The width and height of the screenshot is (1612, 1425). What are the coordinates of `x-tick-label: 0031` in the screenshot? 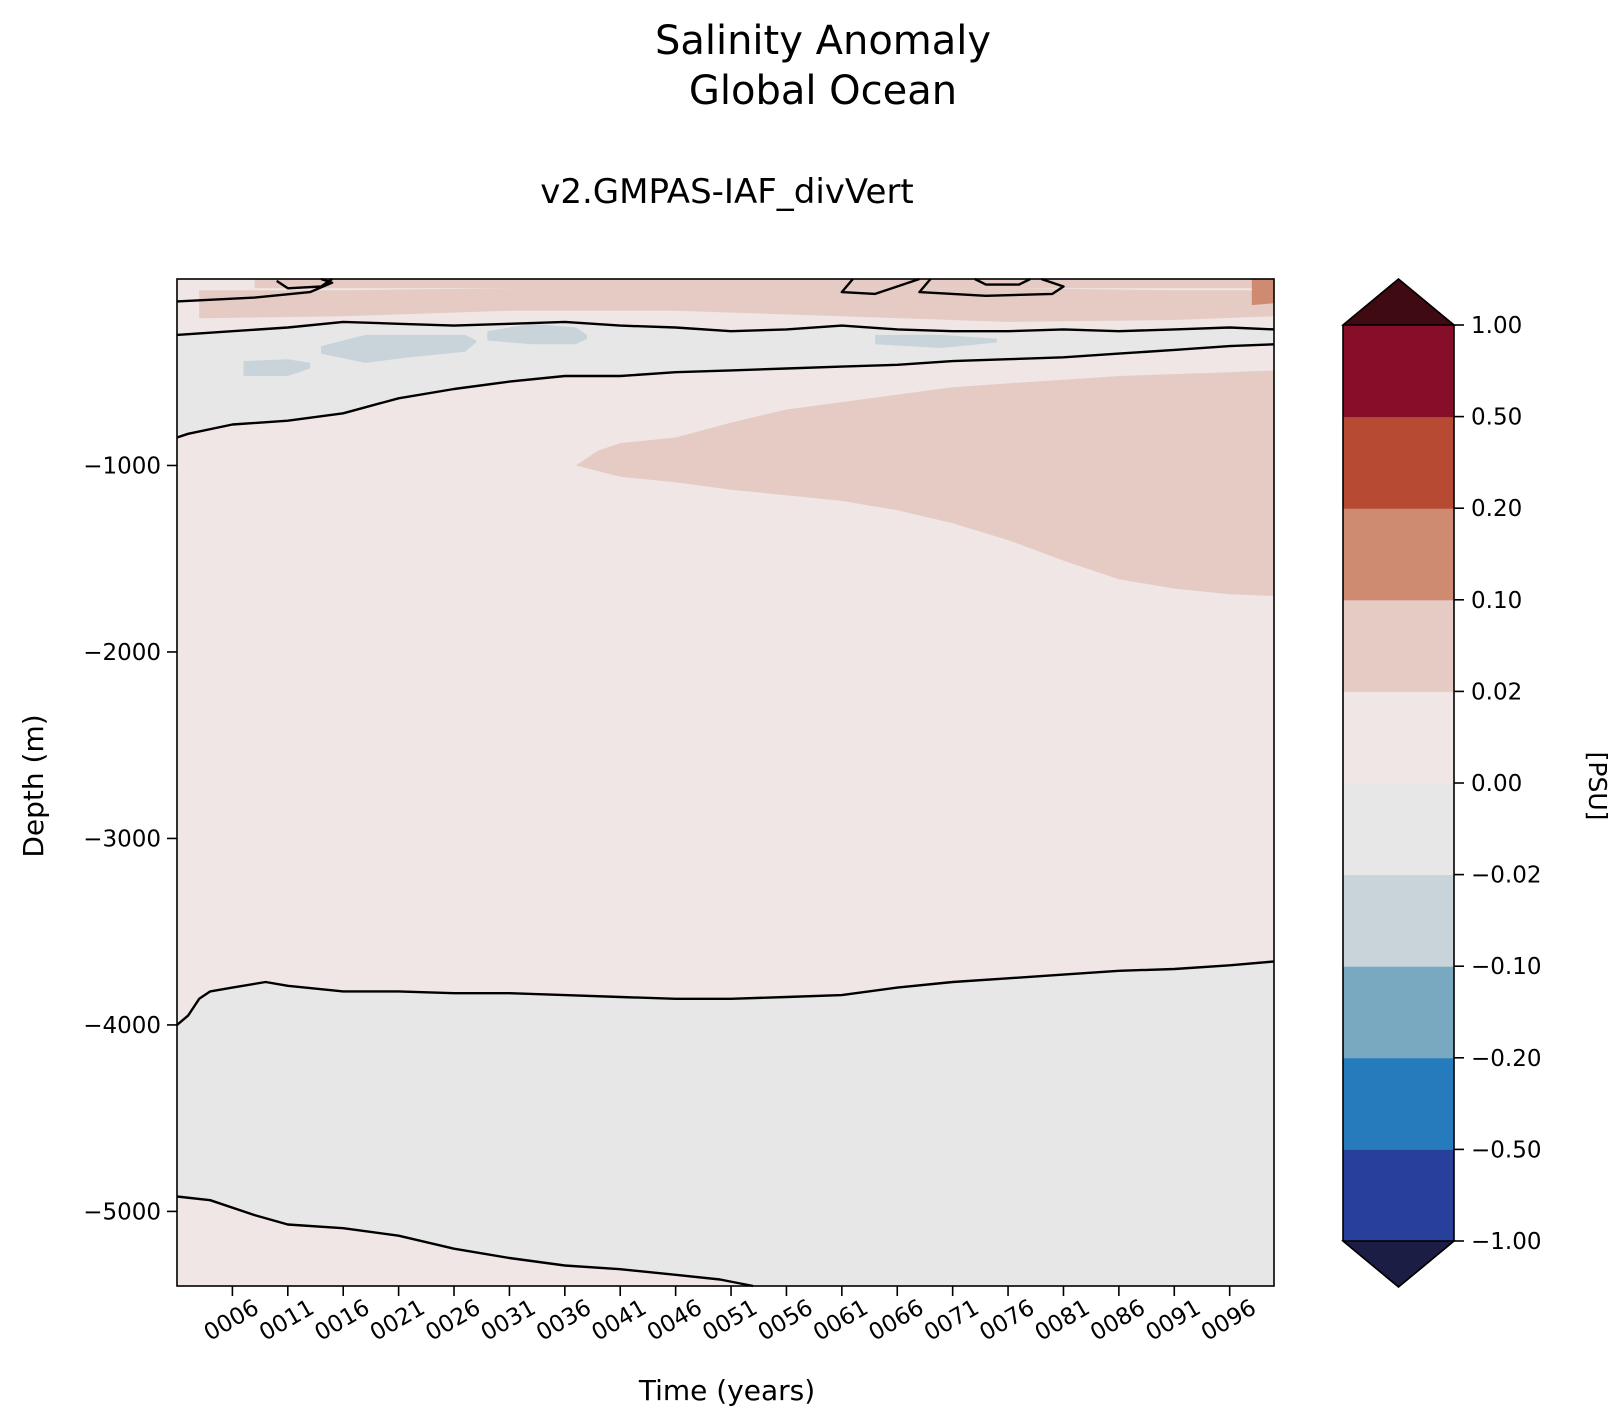 It's located at (509, 1321).